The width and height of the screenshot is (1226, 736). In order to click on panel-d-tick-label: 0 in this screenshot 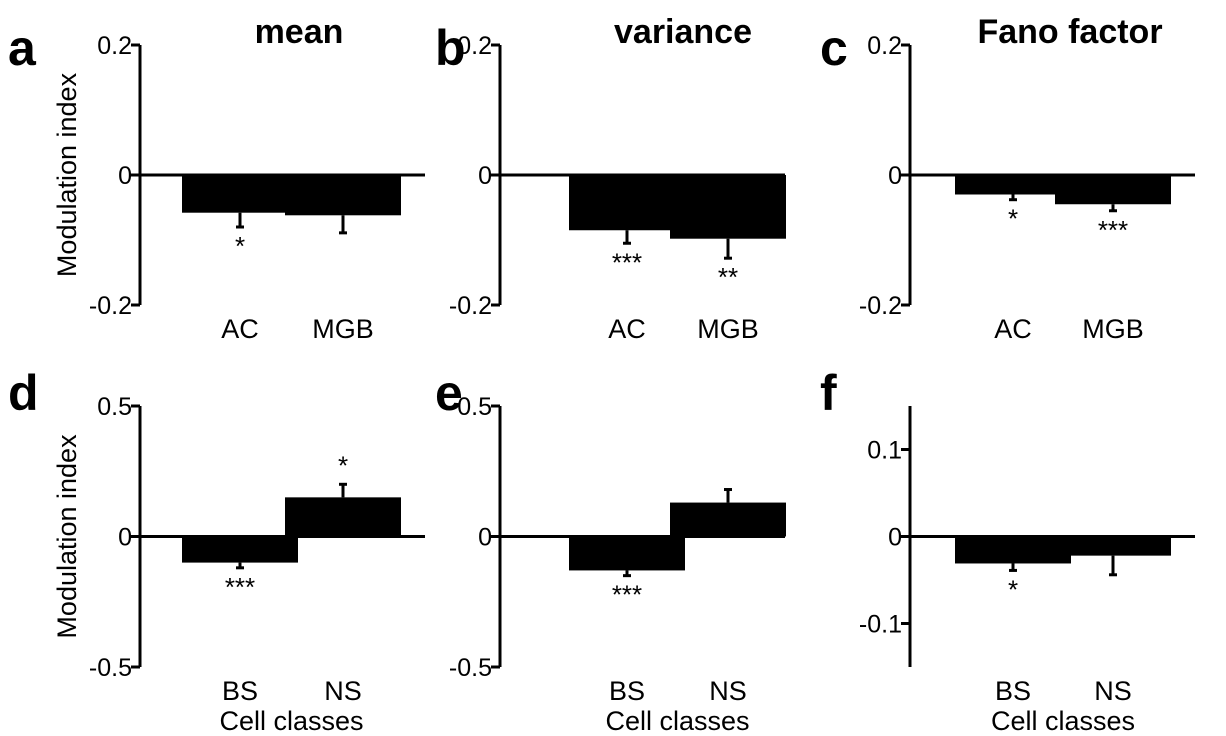, I will do `click(125, 538)`.